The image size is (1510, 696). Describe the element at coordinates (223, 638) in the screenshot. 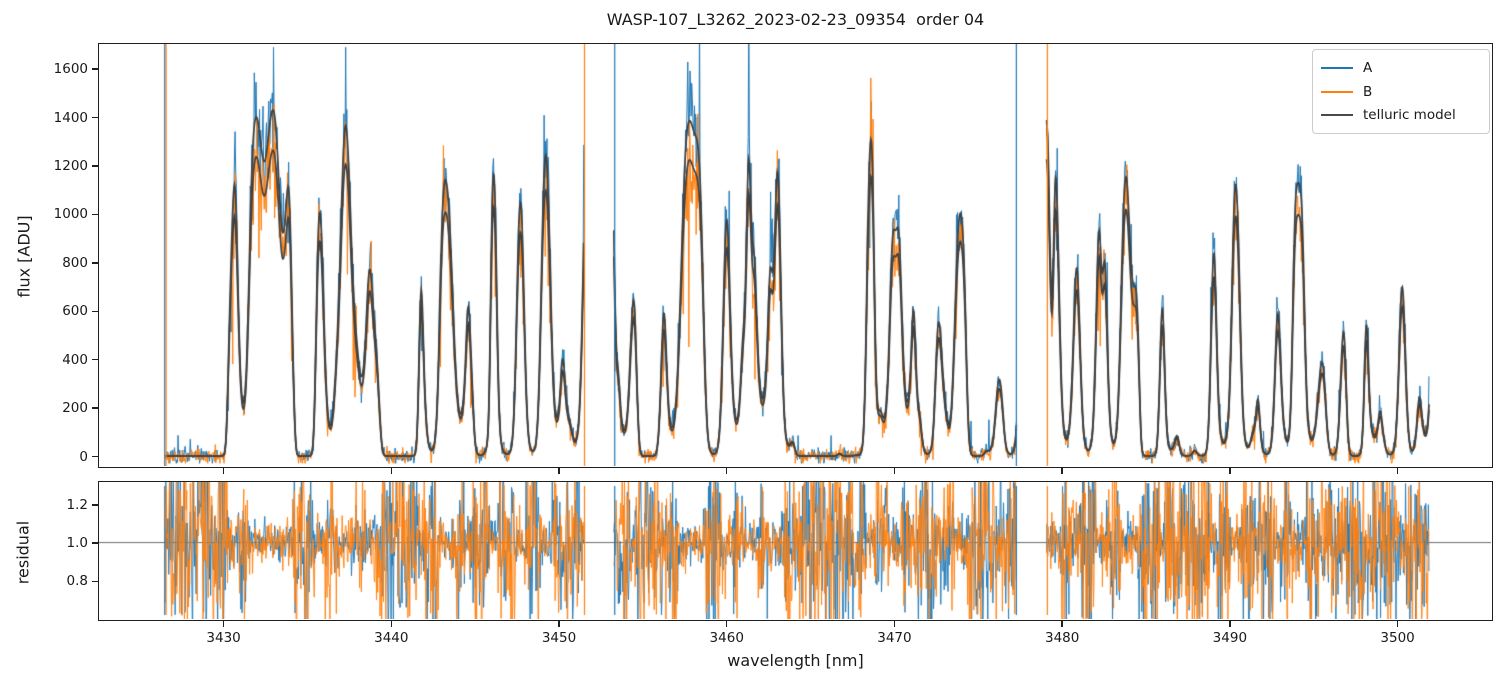

I see `x-tick-label: 3430` at that location.